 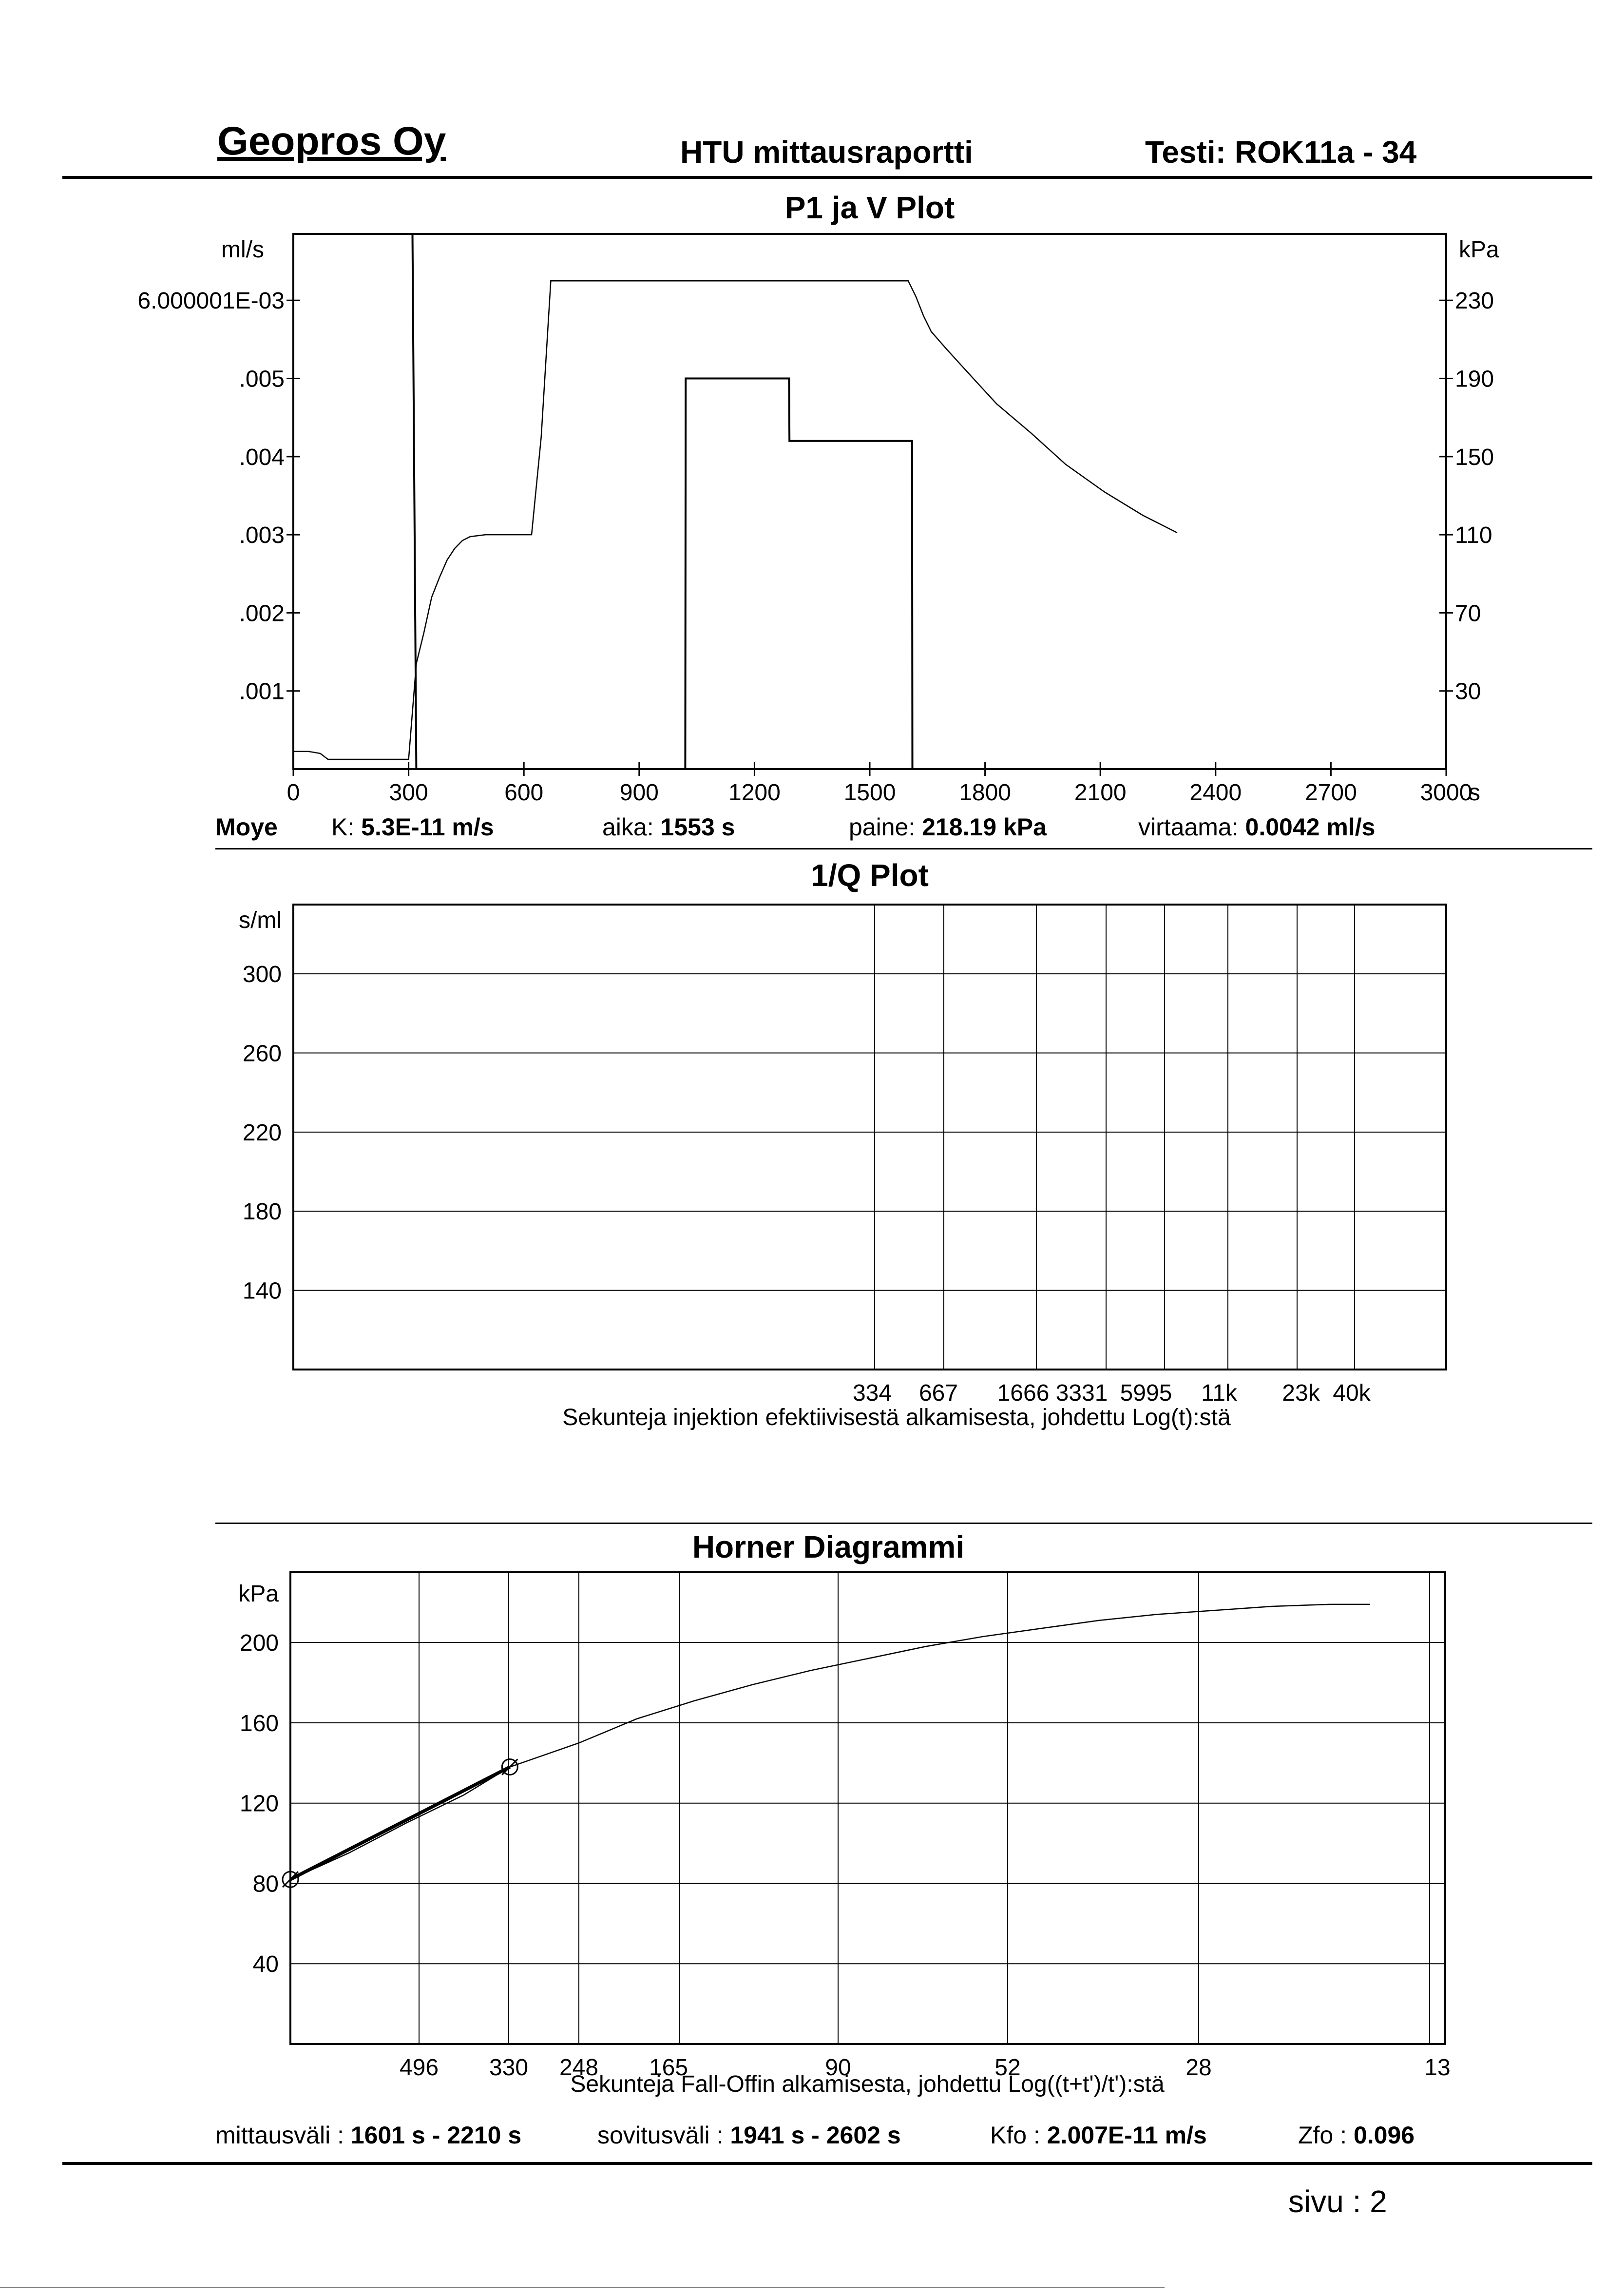 I want to click on y-right-tick-label: 30, so click(x=1468, y=692).